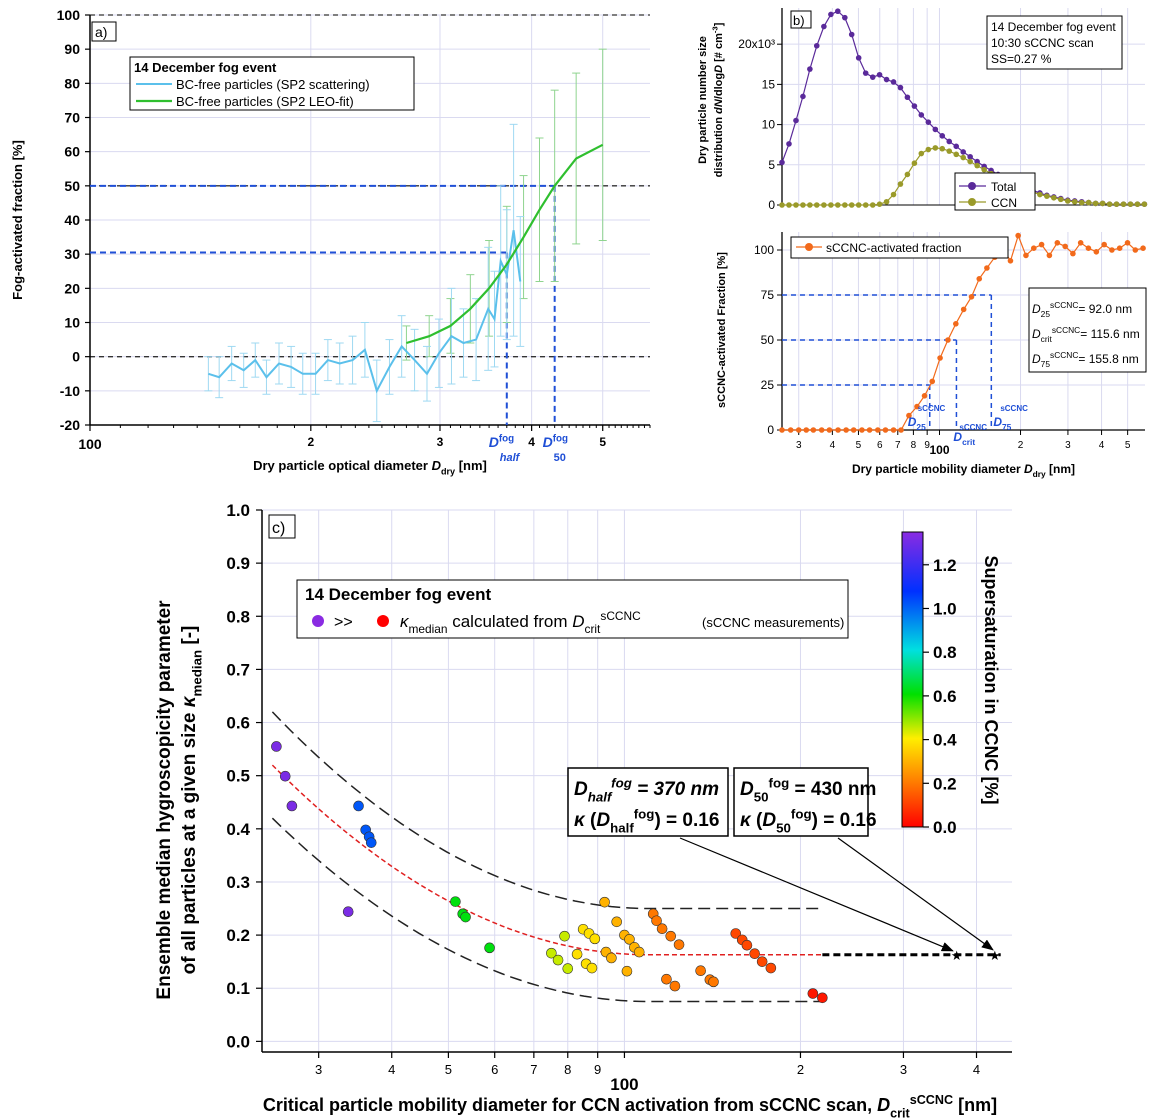 The image size is (1152, 1119). What do you see at coordinates (547, 810) in the screenshot?
I see `envelope-upper` at bounding box center [547, 810].